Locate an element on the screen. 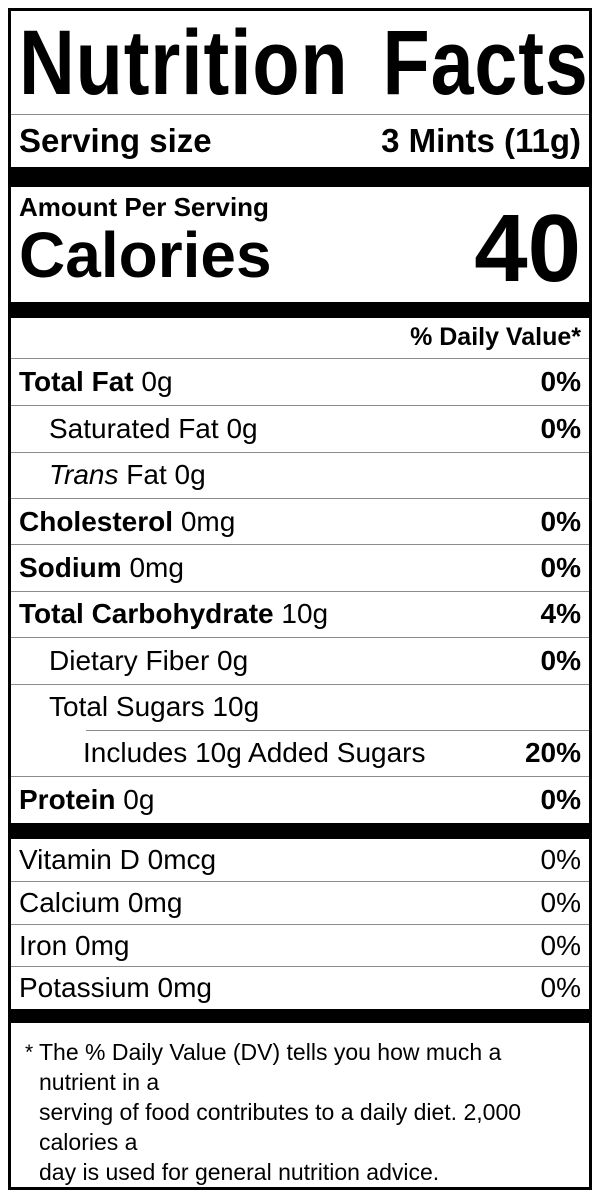 The image size is (600, 1200). nutrient-row-trans-fat: Trans Fat 0g is located at coordinates (300, 474).